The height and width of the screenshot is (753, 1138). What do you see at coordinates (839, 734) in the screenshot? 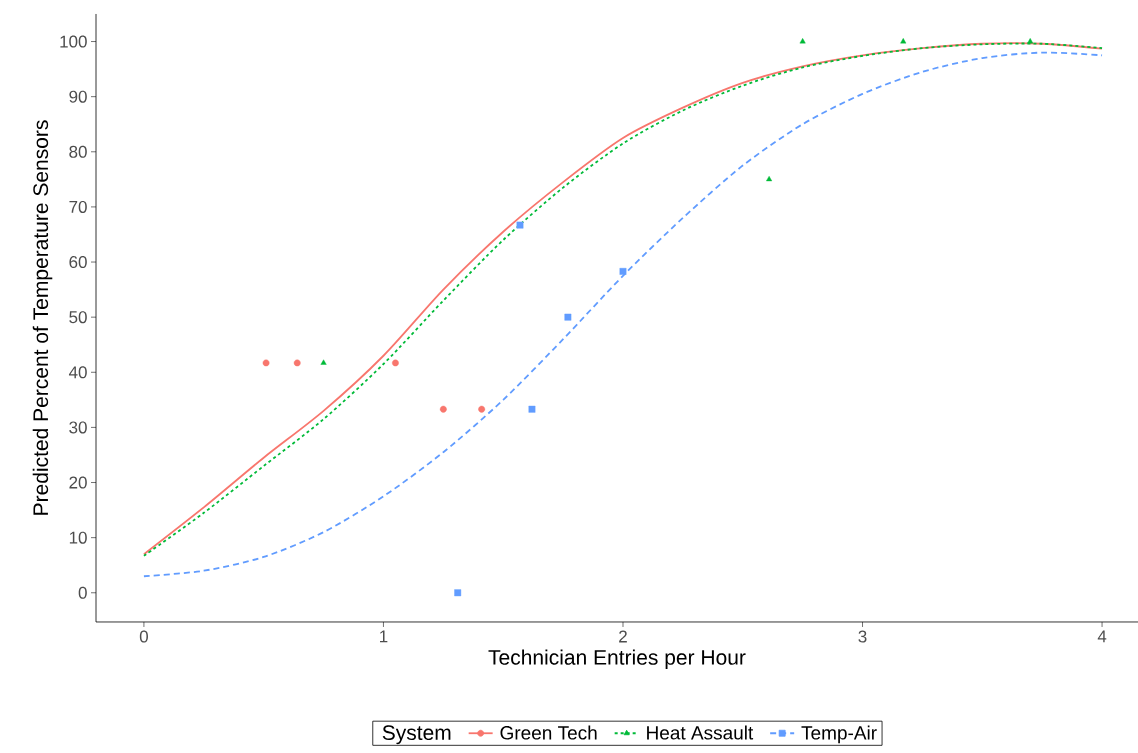
I see `legend-label: Temp-Air` at bounding box center [839, 734].